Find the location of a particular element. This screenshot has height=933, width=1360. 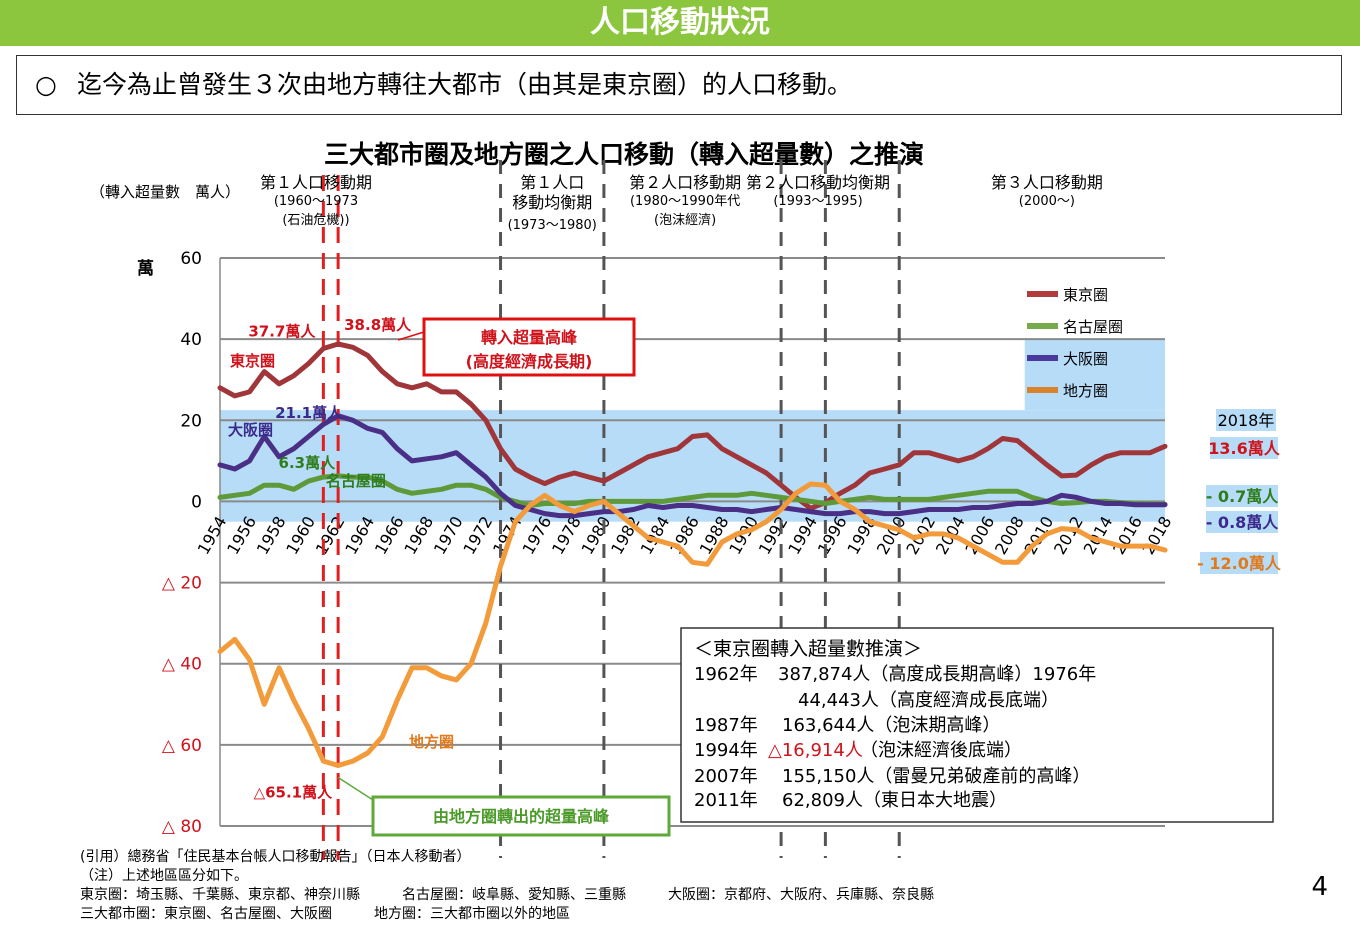

tokyo-2018-bg is located at coordinates (1244, 448).